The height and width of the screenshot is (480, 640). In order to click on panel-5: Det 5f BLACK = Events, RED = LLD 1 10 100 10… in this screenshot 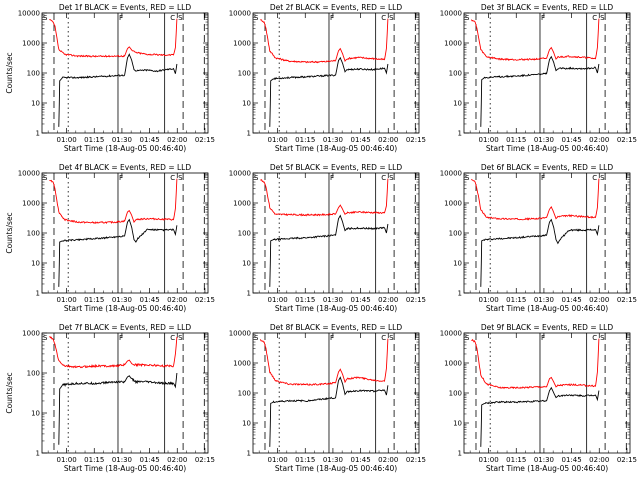, I will do `click(327, 238)`.